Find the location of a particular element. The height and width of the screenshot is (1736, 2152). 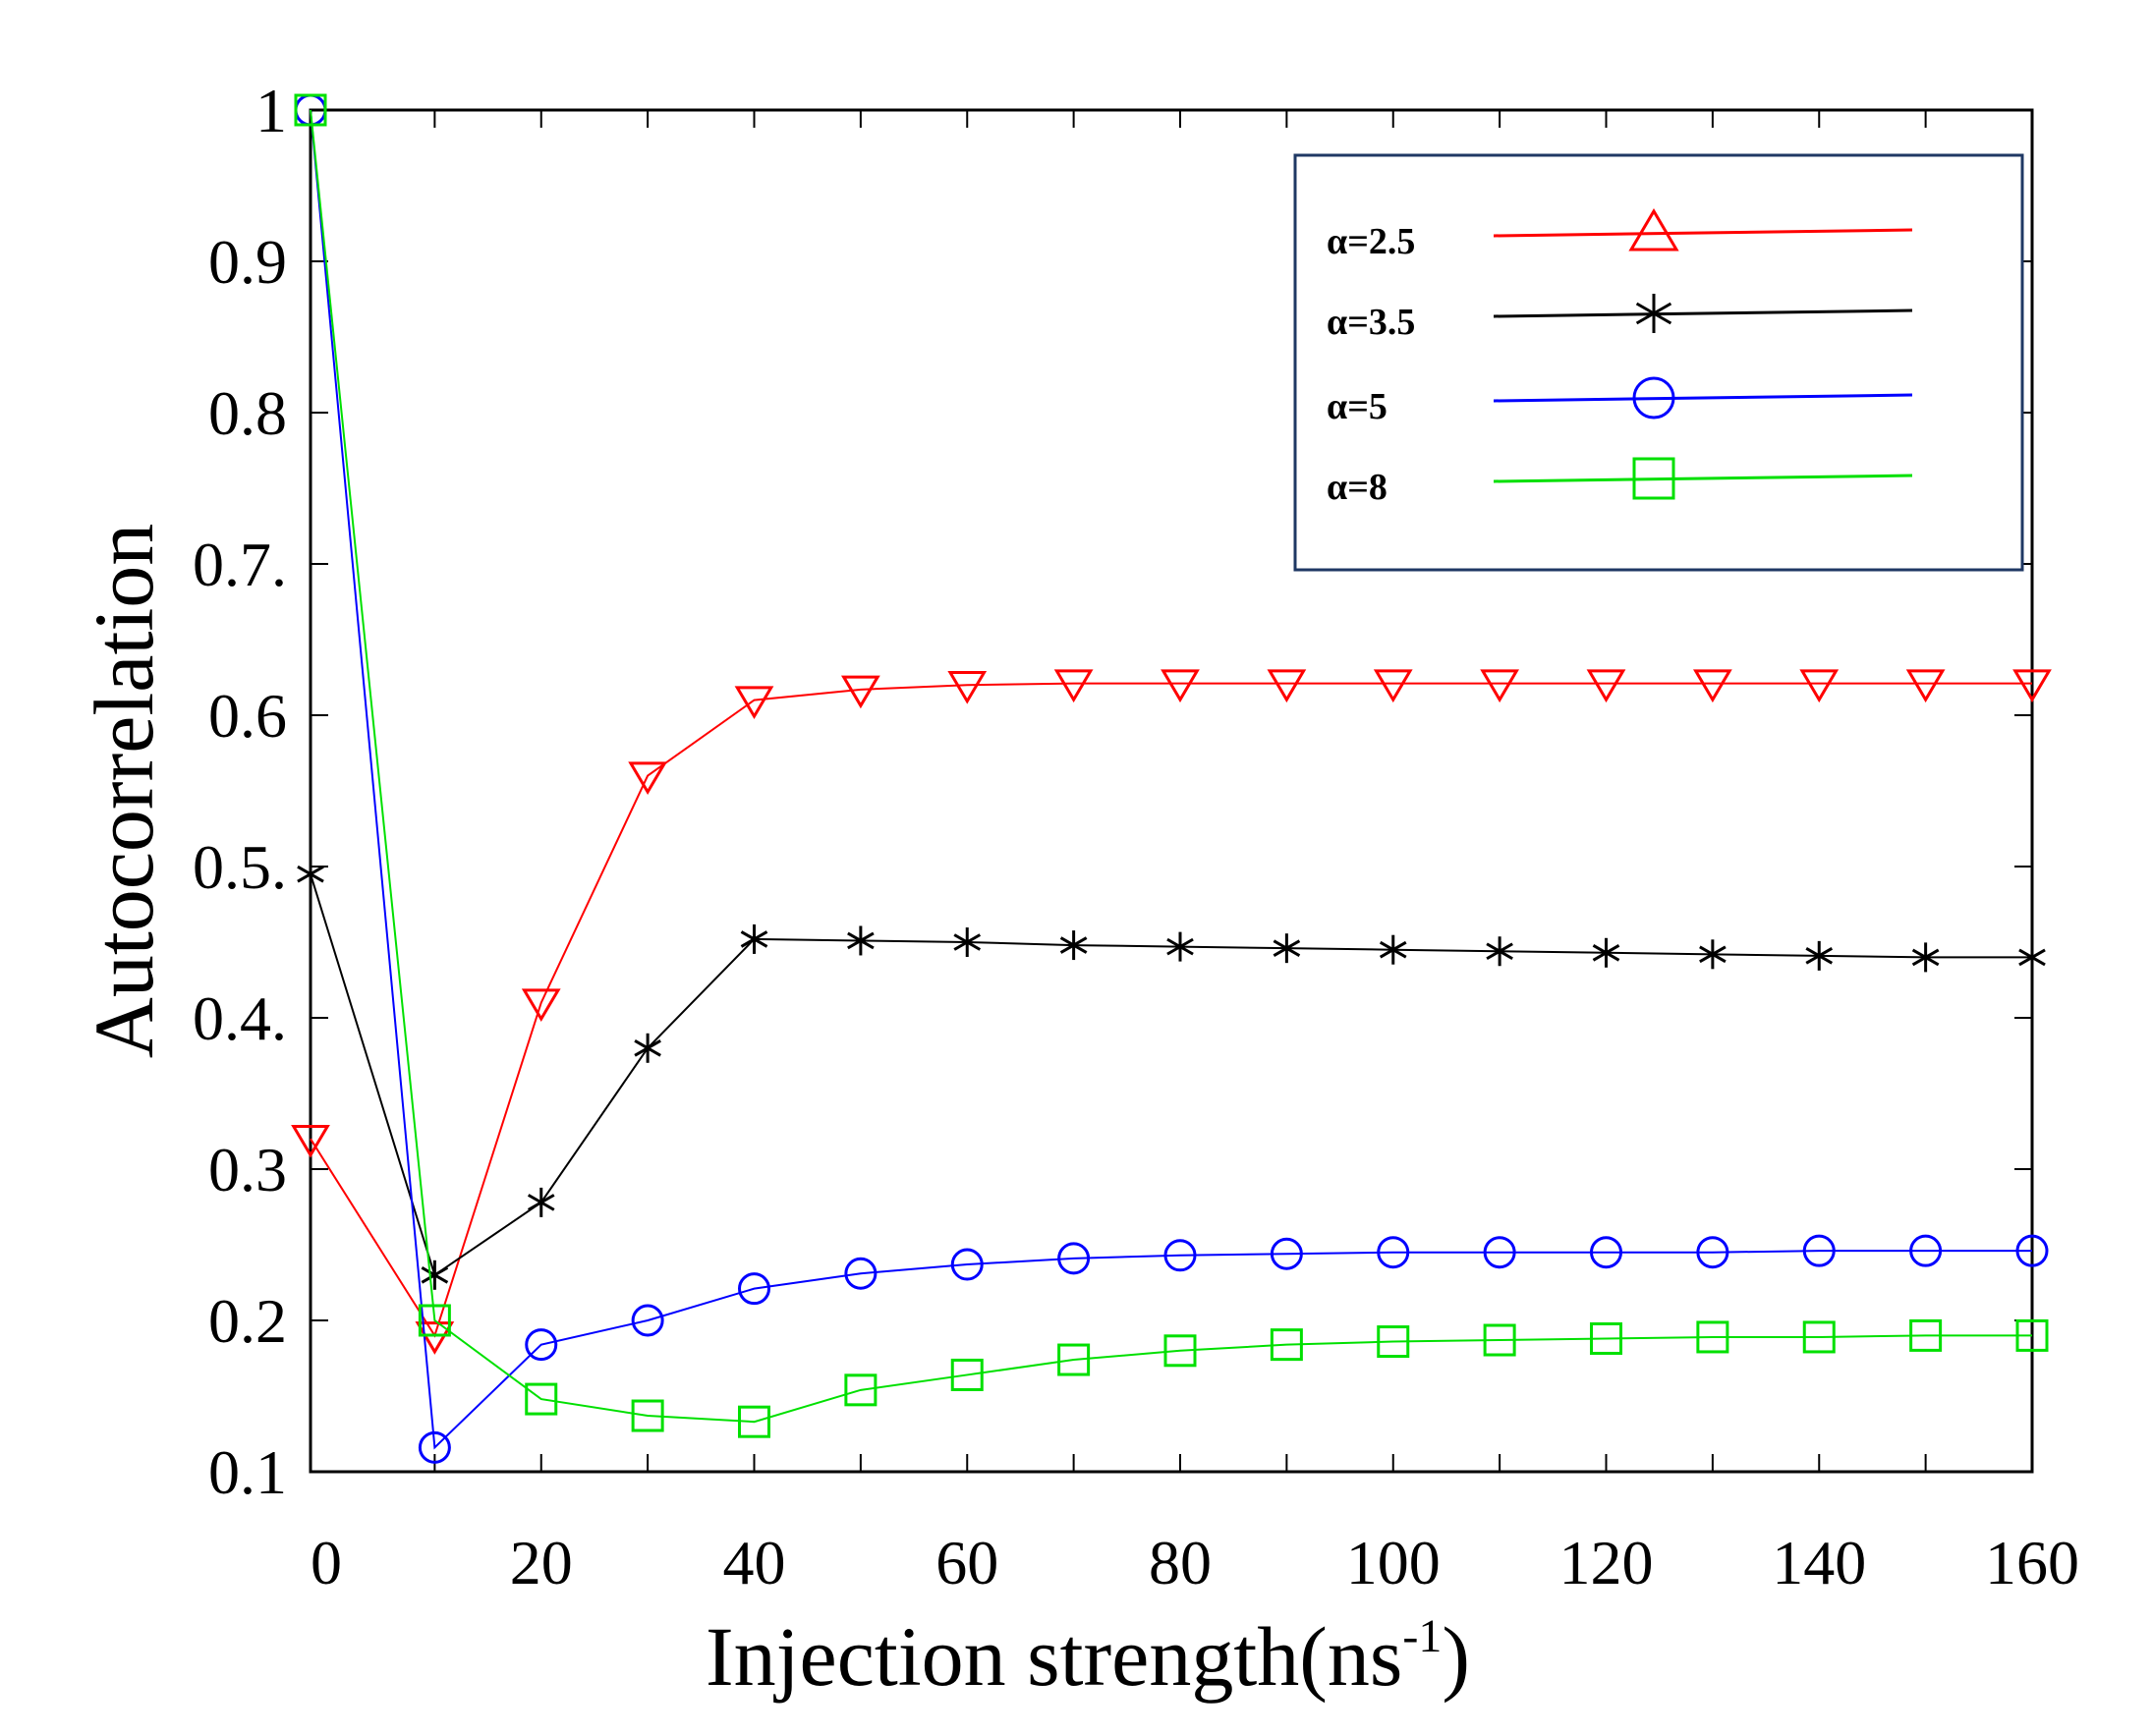

legend-label: α=2.5 is located at coordinates (1371, 241).